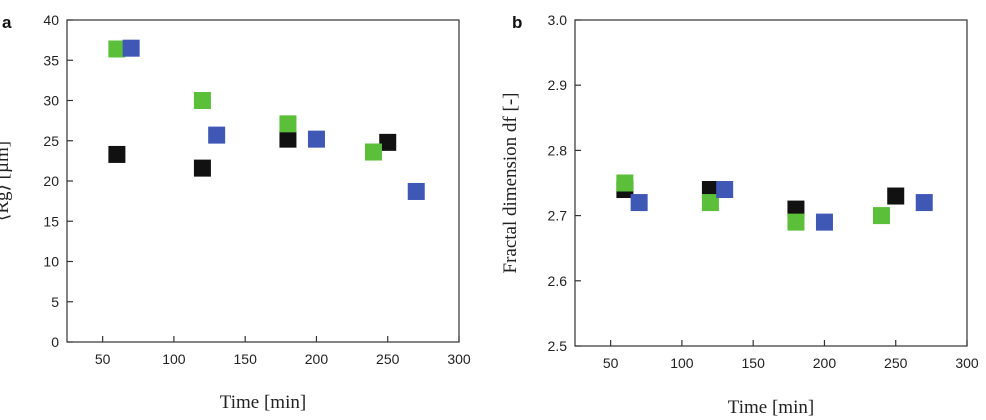 The image size is (986, 420). Describe the element at coordinates (558, 150) in the screenshot. I see `y-tick-label: 2.8` at that location.